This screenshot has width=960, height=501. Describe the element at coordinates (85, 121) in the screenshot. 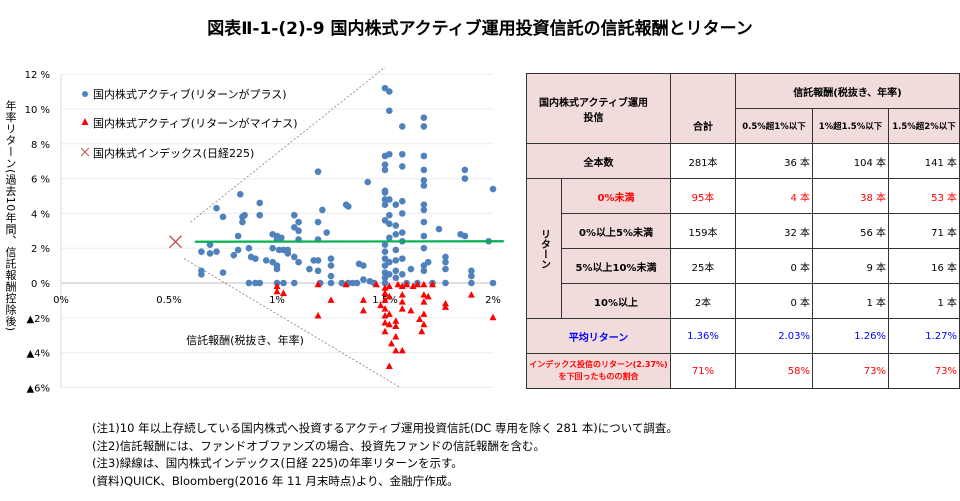

I see `legend-triangle-icon` at that location.